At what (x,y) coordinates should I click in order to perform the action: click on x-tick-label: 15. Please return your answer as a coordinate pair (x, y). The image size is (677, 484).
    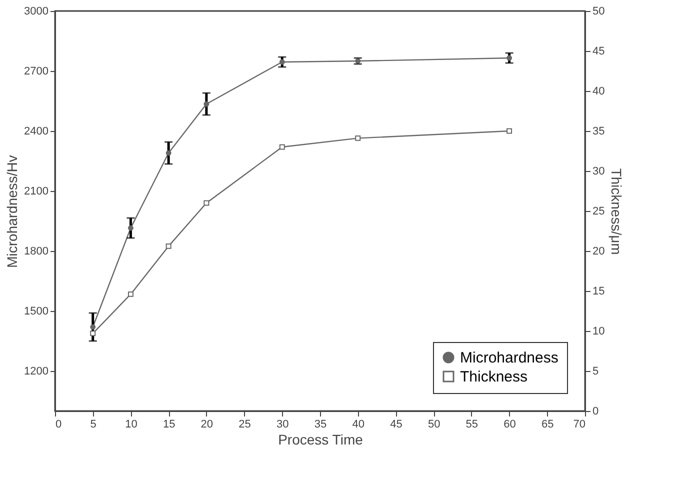
    Looking at the image, I should click on (169, 424).